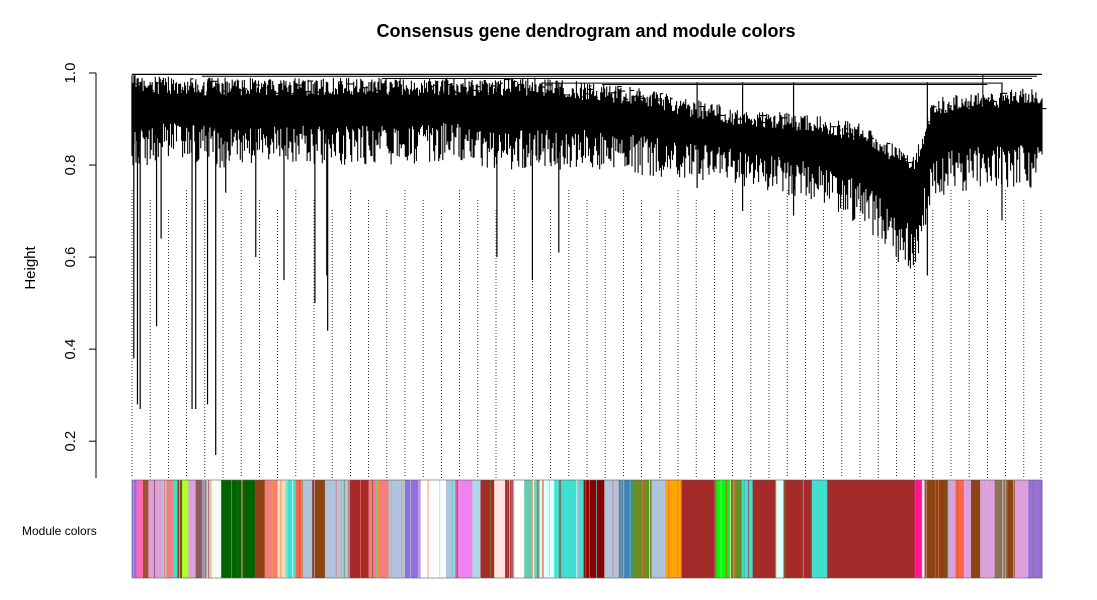 This screenshot has width=1097, height=600. What do you see at coordinates (59, 531) in the screenshot?
I see `module-colors-label: Module colors` at bounding box center [59, 531].